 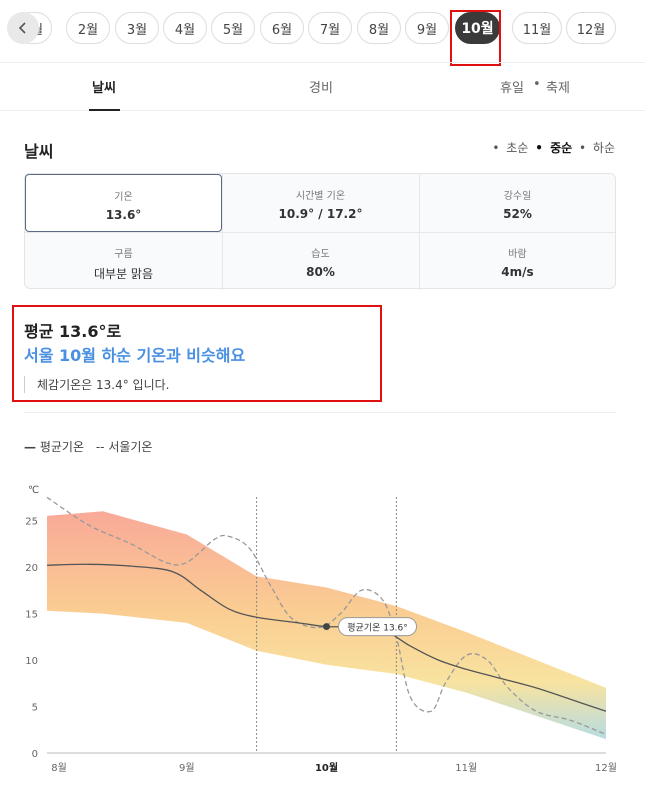 What do you see at coordinates (558, 88) in the screenshot?
I see `tab-festival: 축제` at bounding box center [558, 88].